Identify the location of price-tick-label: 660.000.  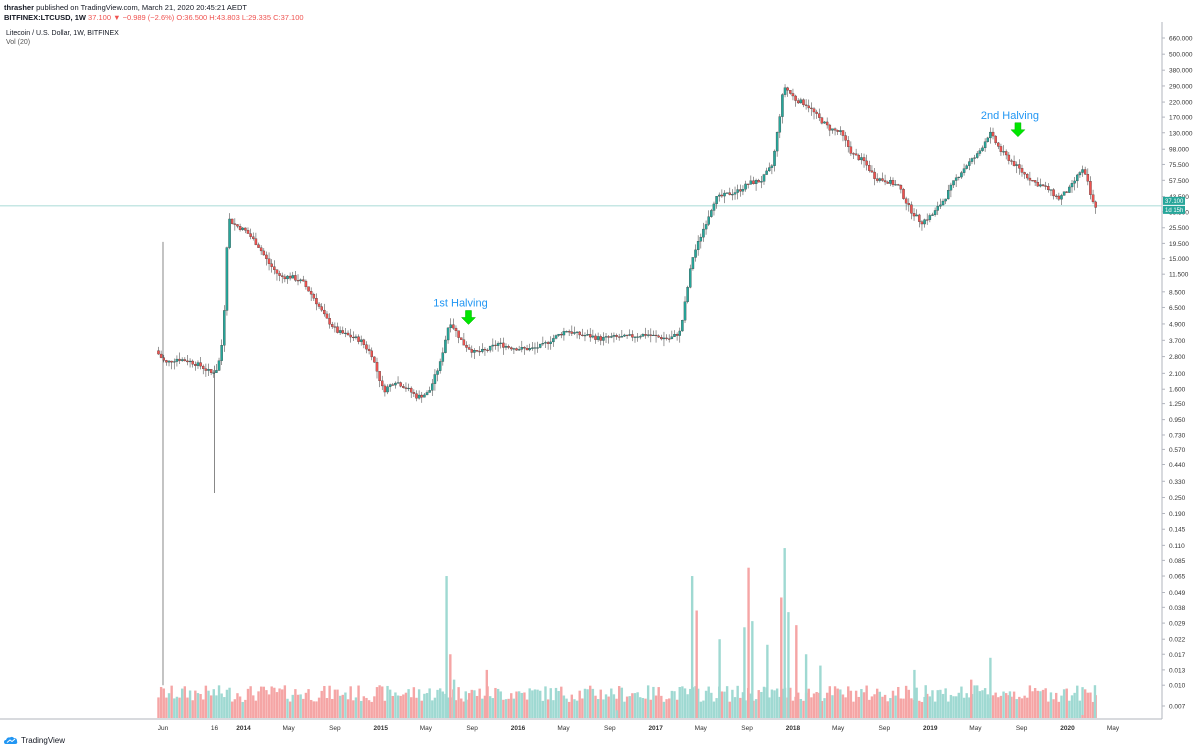
(1181, 39).